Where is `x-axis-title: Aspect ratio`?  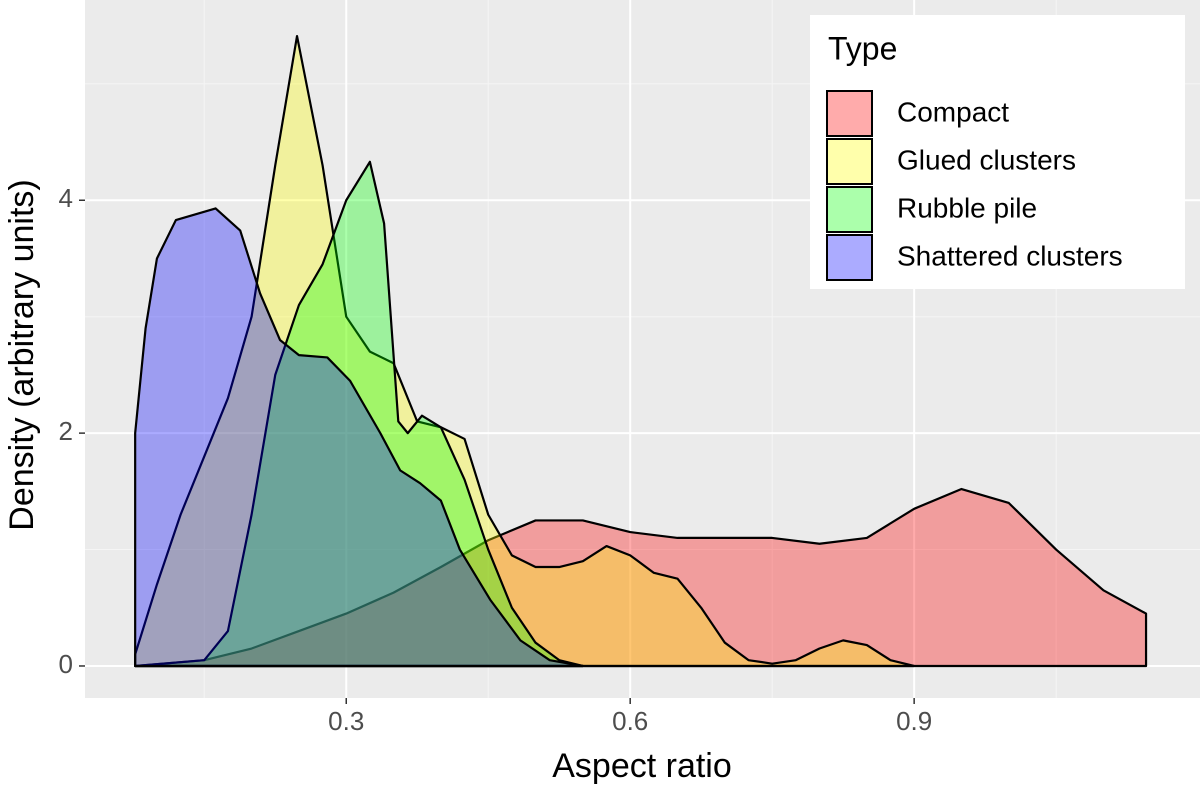
x-axis-title: Aspect ratio is located at coordinates (642, 766).